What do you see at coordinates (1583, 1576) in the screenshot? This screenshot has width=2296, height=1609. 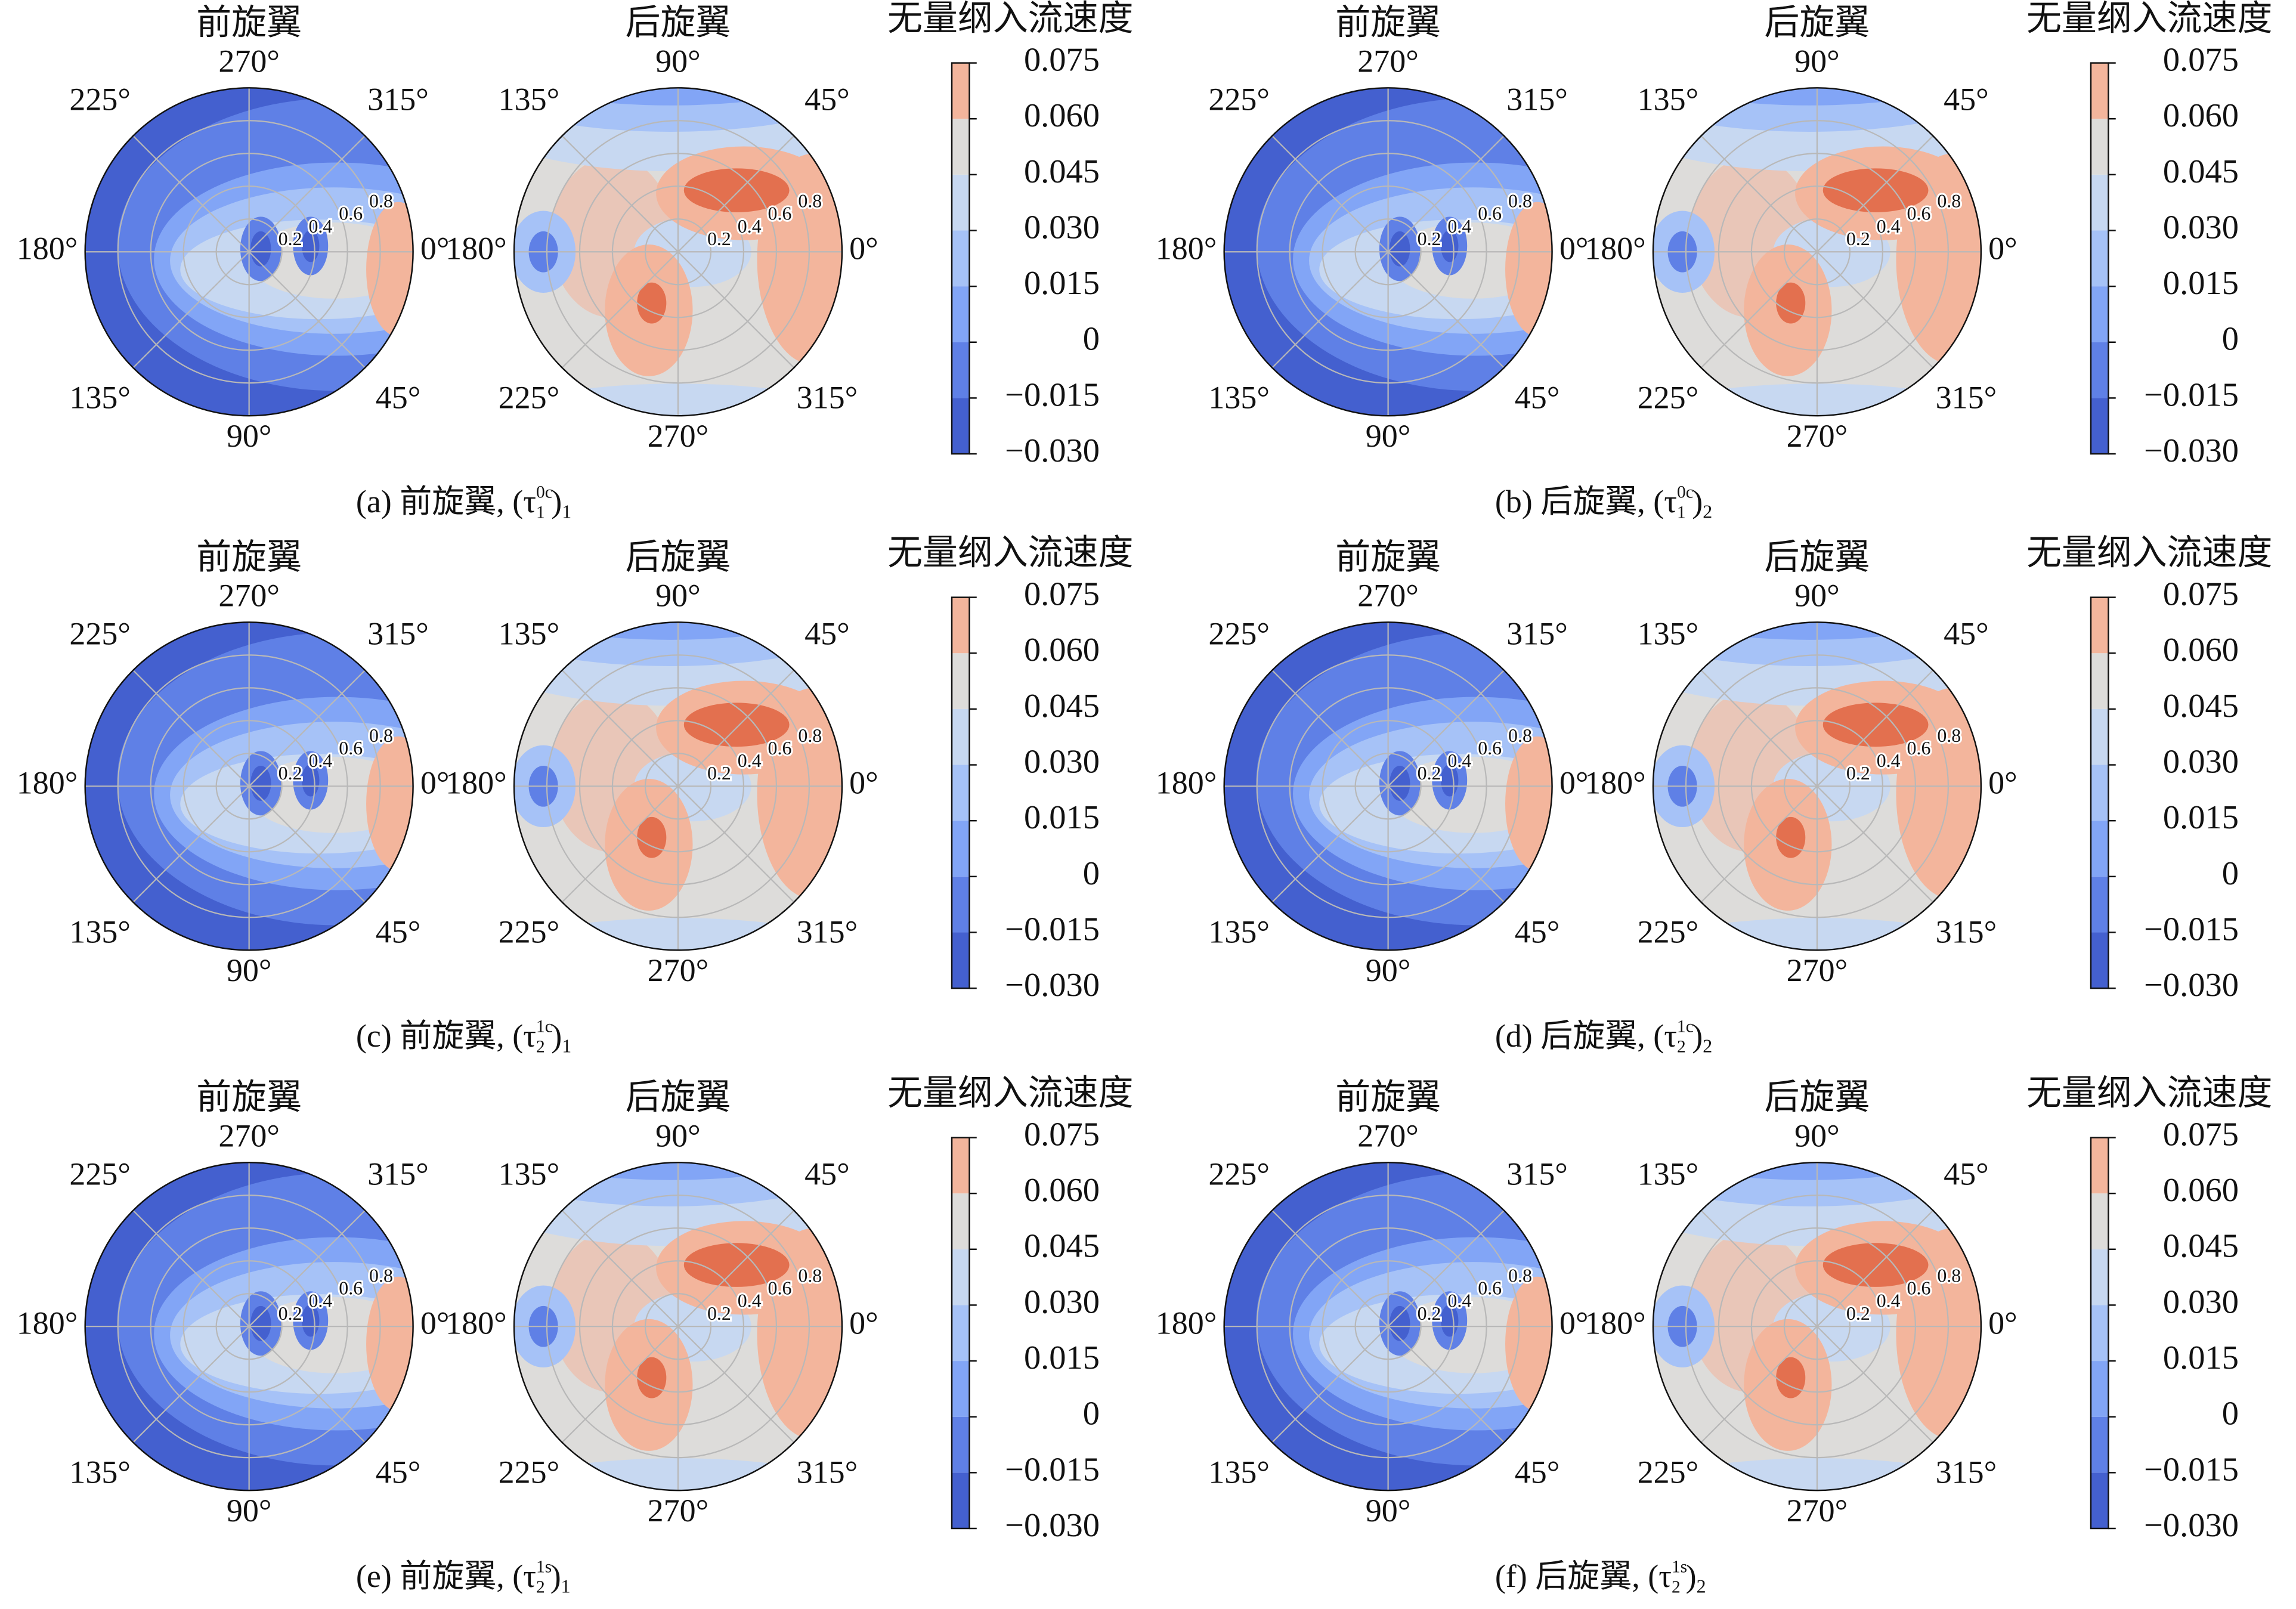 I see `caption-text: (f) 后旋翼, (τ` at bounding box center [1583, 1576].